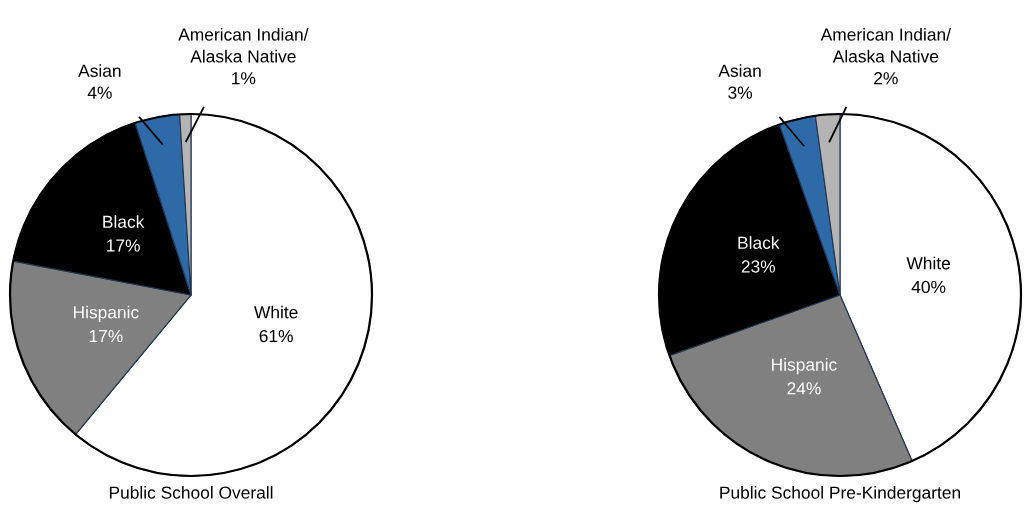 The height and width of the screenshot is (514, 1025). What do you see at coordinates (758, 266) in the screenshot?
I see `data-label: 23%` at bounding box center [758, 266].